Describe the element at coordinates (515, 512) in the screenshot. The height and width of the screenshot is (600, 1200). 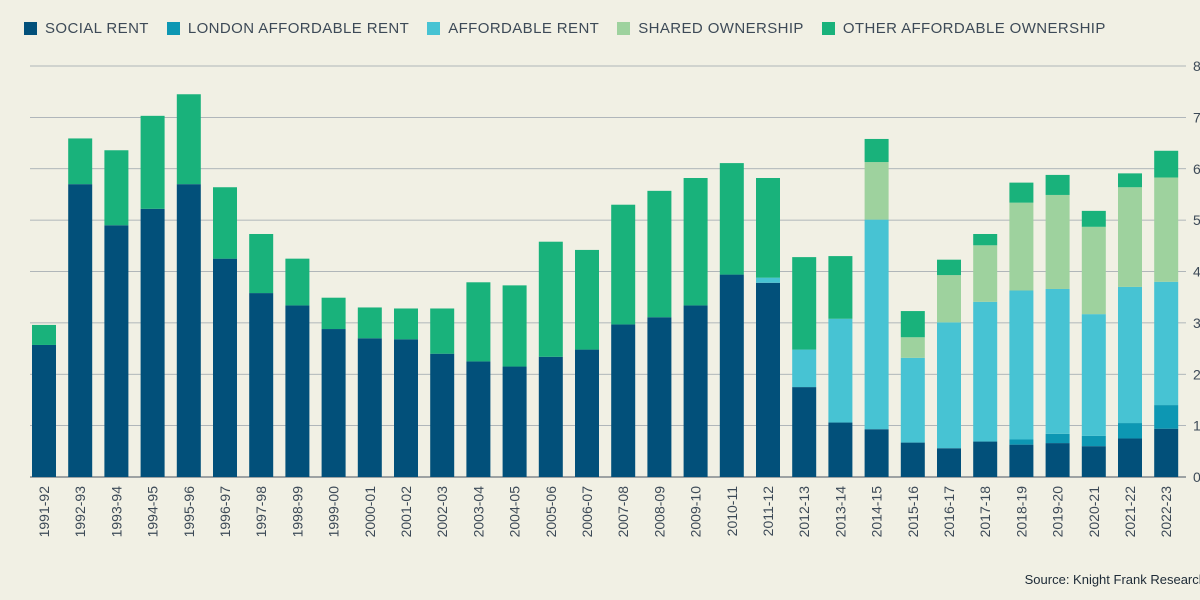
I see `x-tick-label: 2004-05` at that location.